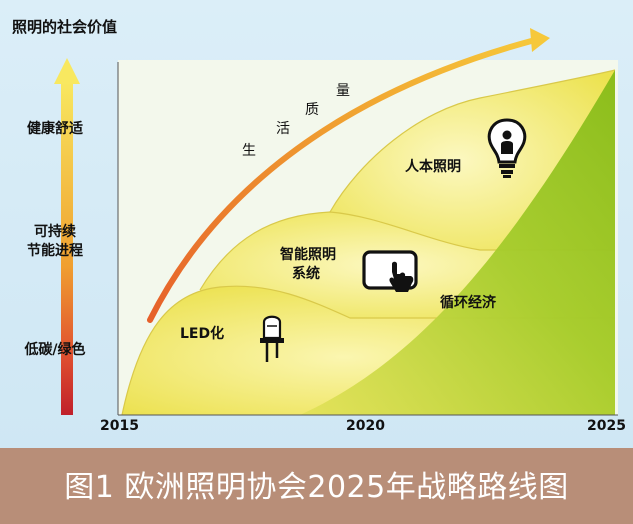  Describe the element at coordinates (390, 271) in the screenshot. I see `touchscreen-hand-icon` at that location.